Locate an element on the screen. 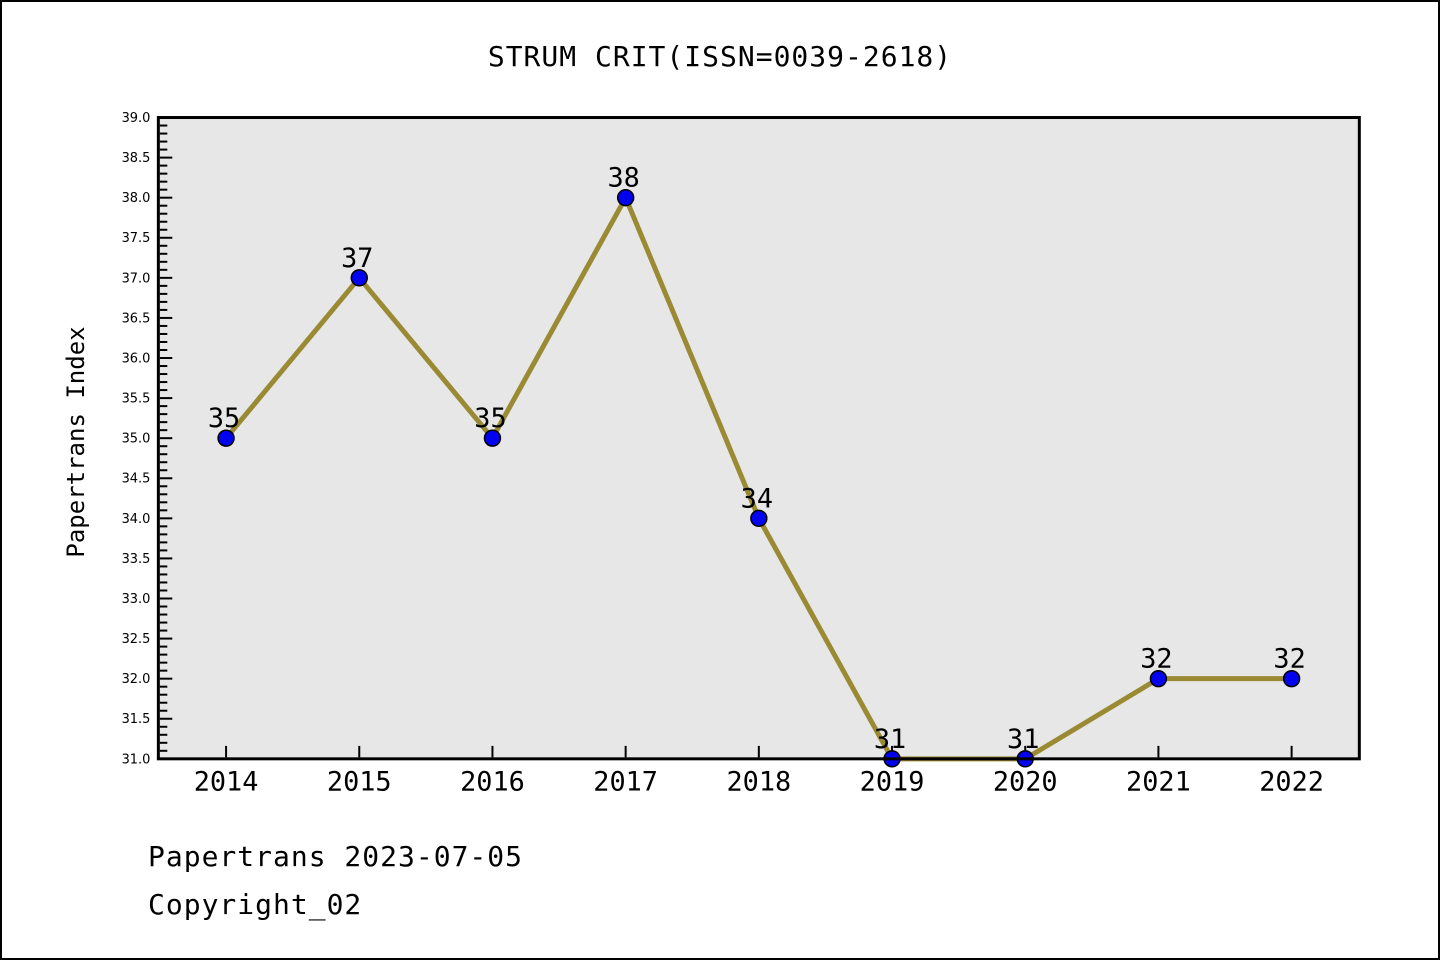 The width and height of the screenshot is (1440, 960). y-tick-label: 32.5 is located at coordinates (136, 639).